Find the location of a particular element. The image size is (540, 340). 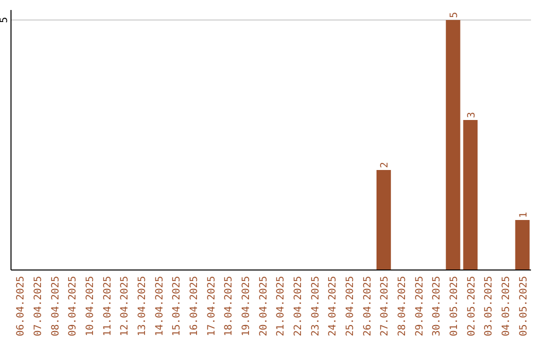

x-tick-label: 02.05.2025 is located at coordinates (472, 306).